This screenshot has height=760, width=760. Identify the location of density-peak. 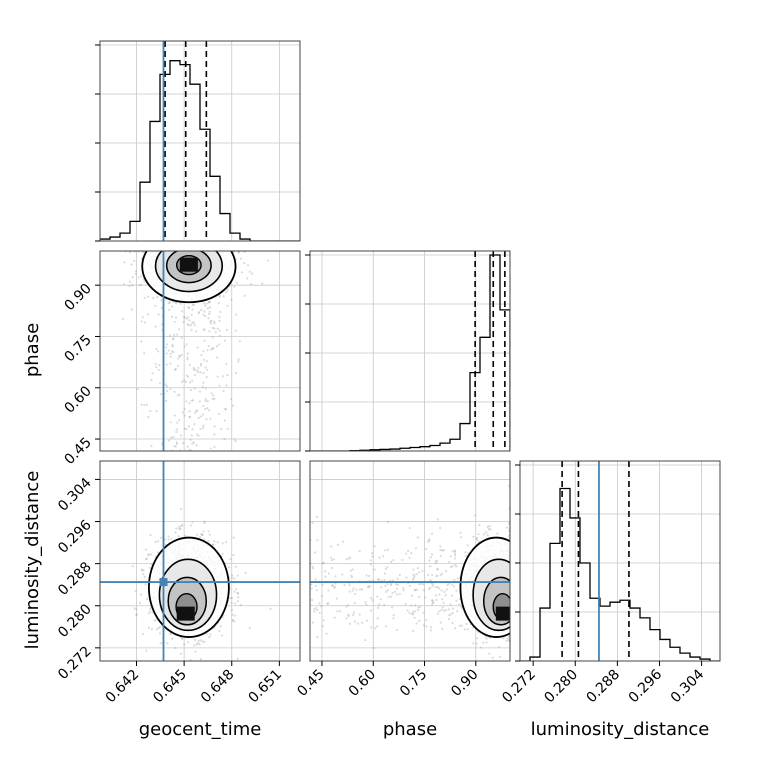
(188, 264).